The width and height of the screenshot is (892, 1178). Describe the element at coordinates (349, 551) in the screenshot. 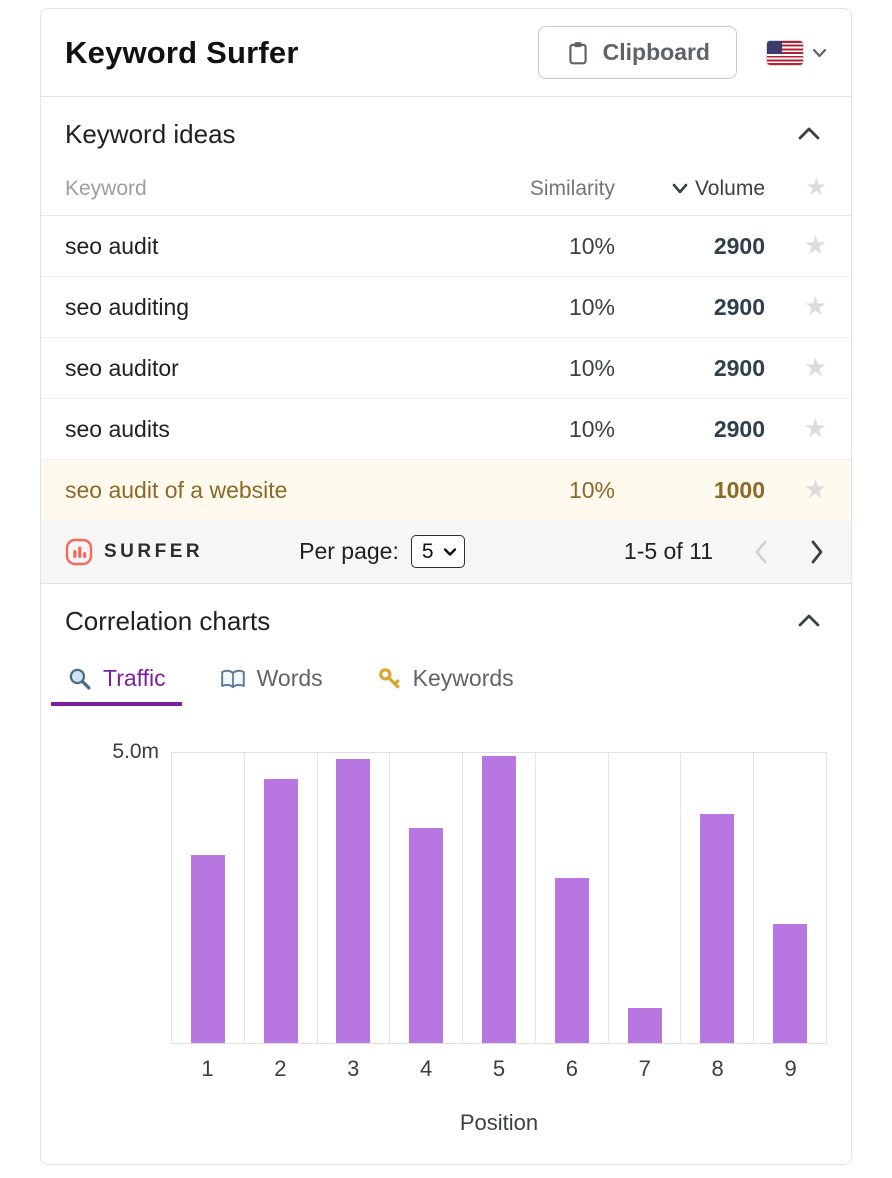

I see `per-page-label: Per page:` at that location.